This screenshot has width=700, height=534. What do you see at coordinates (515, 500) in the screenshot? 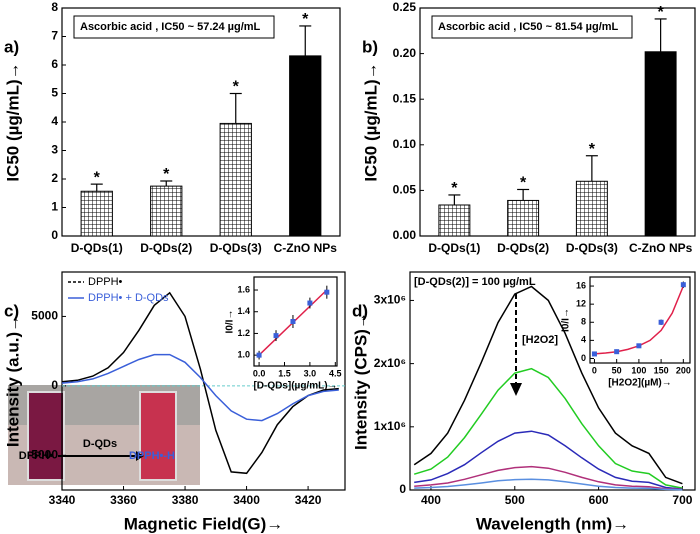
I see `x-tick-label: 500` at bounding box center [515, 500].